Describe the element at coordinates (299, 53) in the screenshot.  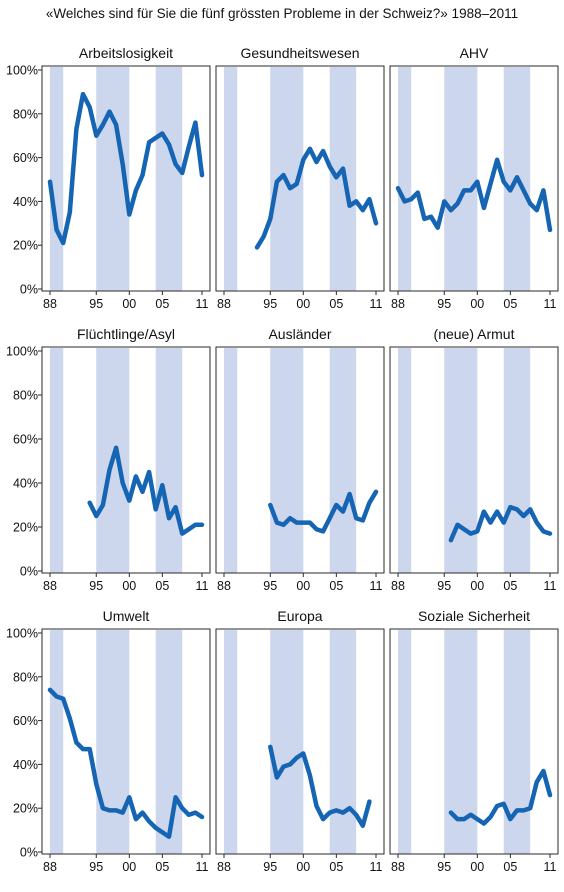
I see `panel-title: Gesundheitswesen` at that location.